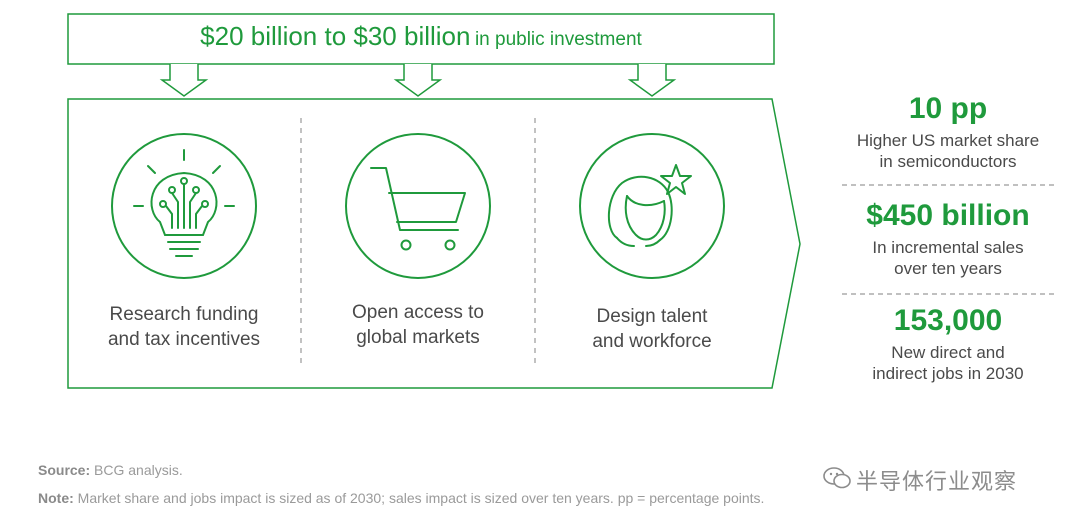 This screenshot has height=526, width=1080. What do you see at coordinates (184, 80) in the screenshot?
I see `down-arrow-left-icon` at bounding box center [184, 80].